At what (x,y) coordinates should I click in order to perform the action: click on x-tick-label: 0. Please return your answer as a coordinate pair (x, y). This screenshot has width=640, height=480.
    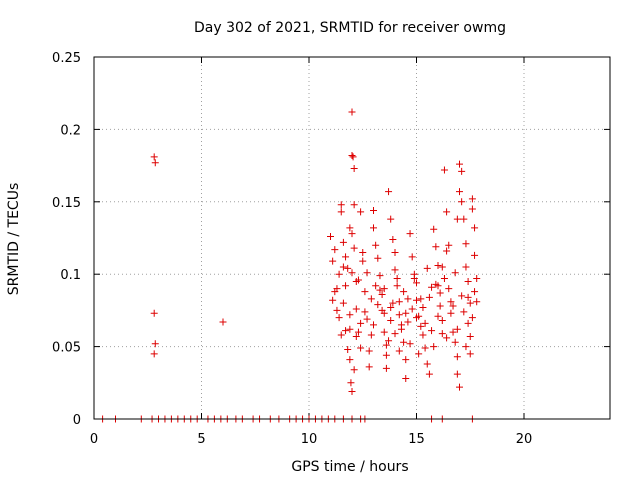
    Looking at the image, I should click on (94, 439).